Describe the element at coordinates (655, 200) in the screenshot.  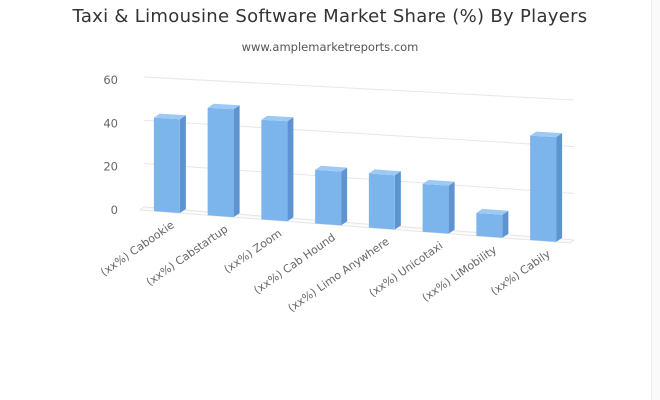
I see `scrollbar-track` at that location.